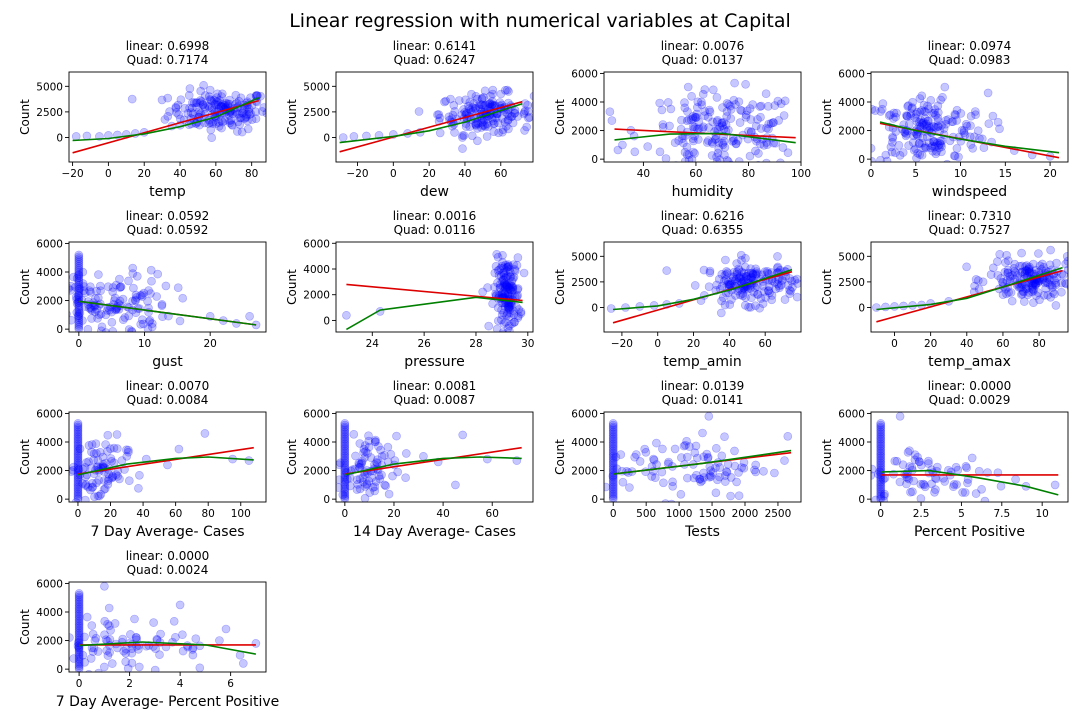 This screenshot has height=720, width=1080. Describe the element at coordinates (827, 117) in the screenshot. I see `y-axis-label: Count` at that location.